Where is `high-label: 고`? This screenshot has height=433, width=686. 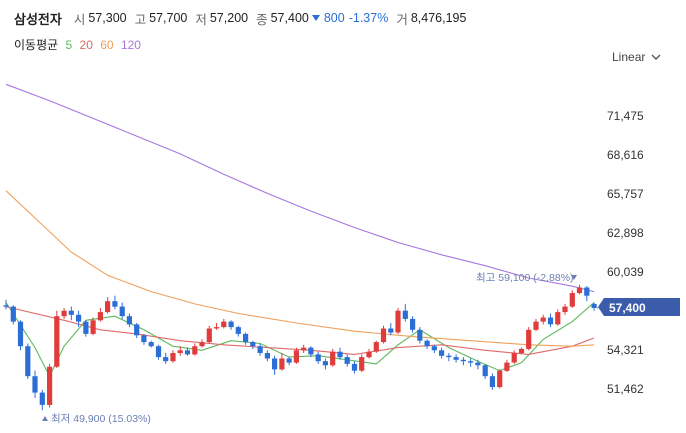 high-label: 고 is located at coordinates (140, 19).